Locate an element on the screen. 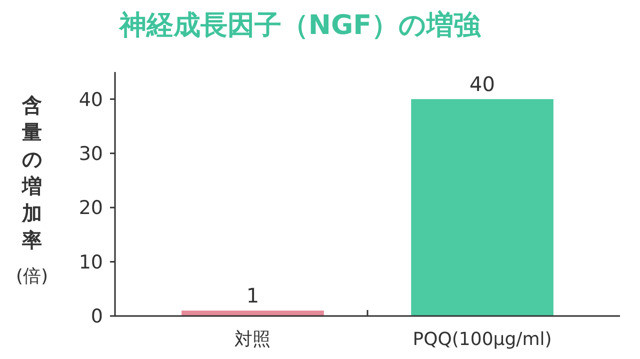  y-tick-label: 0 is located at coordinates (96, 317).